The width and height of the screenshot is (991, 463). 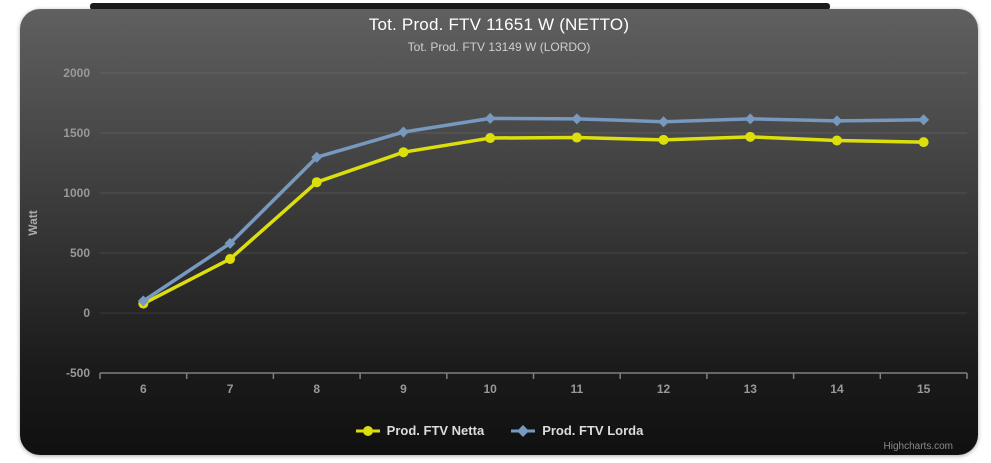 What do you see at coordinates (230, 389) in the screenshot?
I see `svg-text: 7` at bounding box center [230, 389].